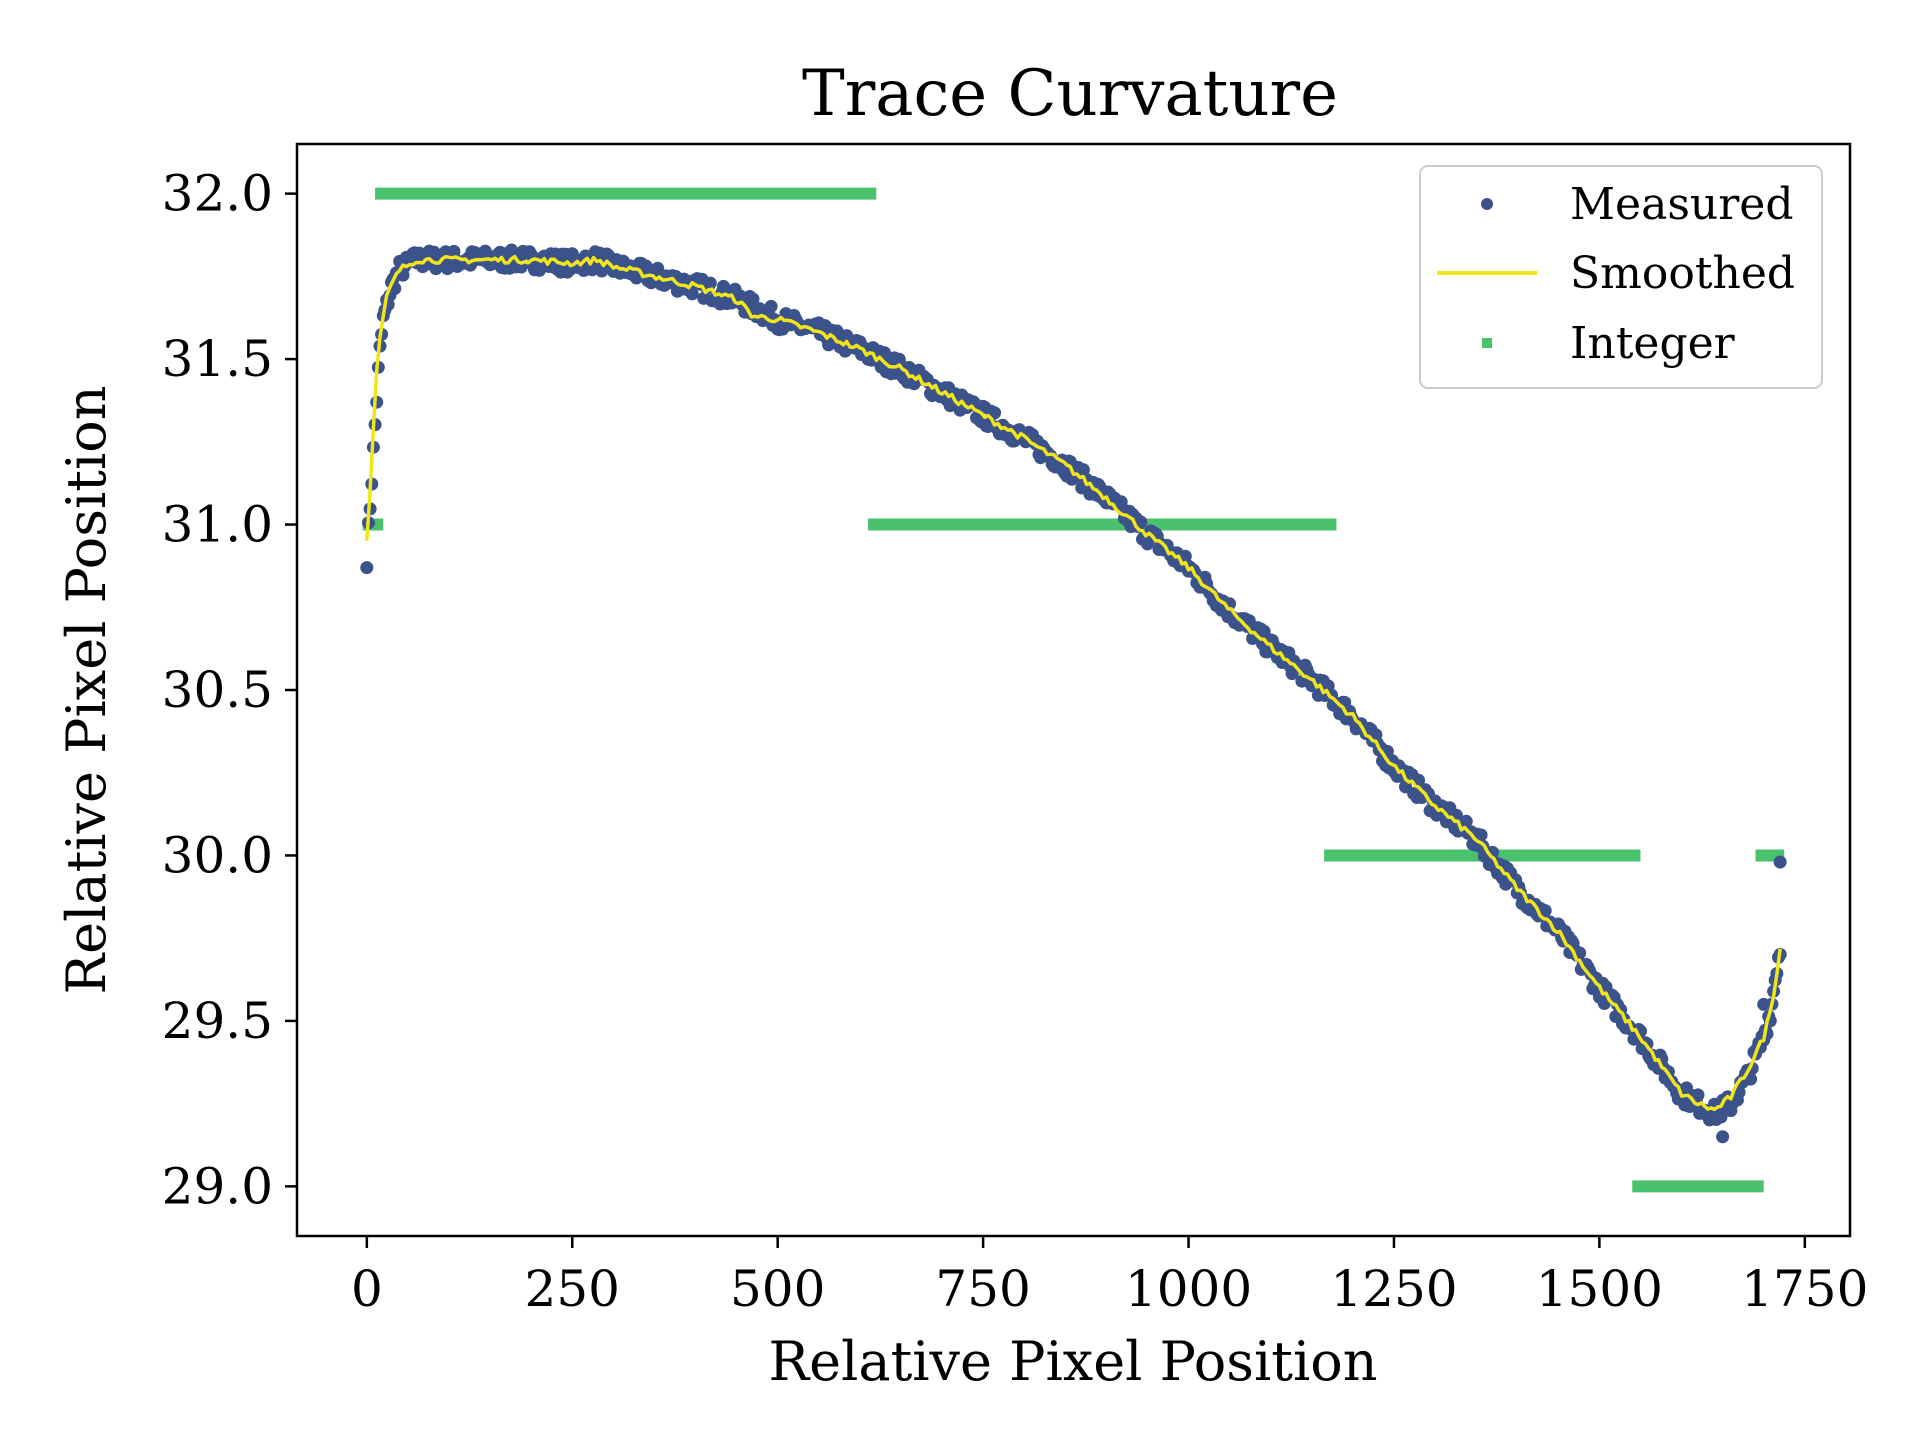  Describe the element at coordinates (777, 1289) in the screenshot. I see `x-tick-label: 500` at that location.